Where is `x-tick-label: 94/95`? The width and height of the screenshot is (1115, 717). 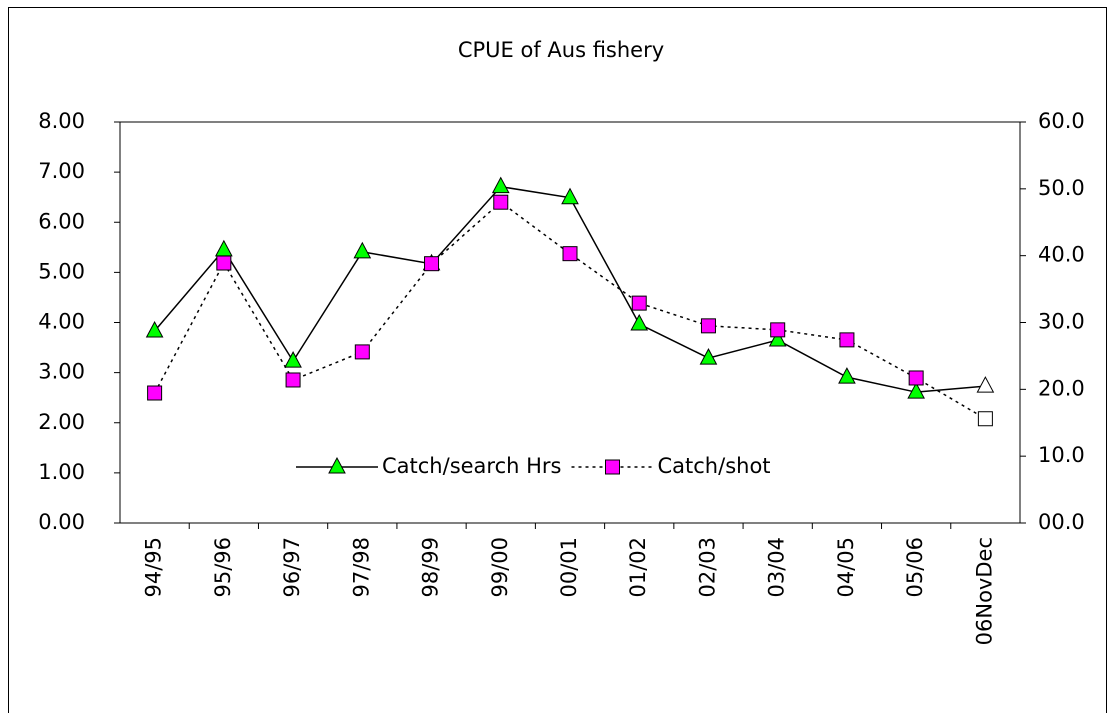 x-tick-label: 94/95 is located at coordinates (154, 567).